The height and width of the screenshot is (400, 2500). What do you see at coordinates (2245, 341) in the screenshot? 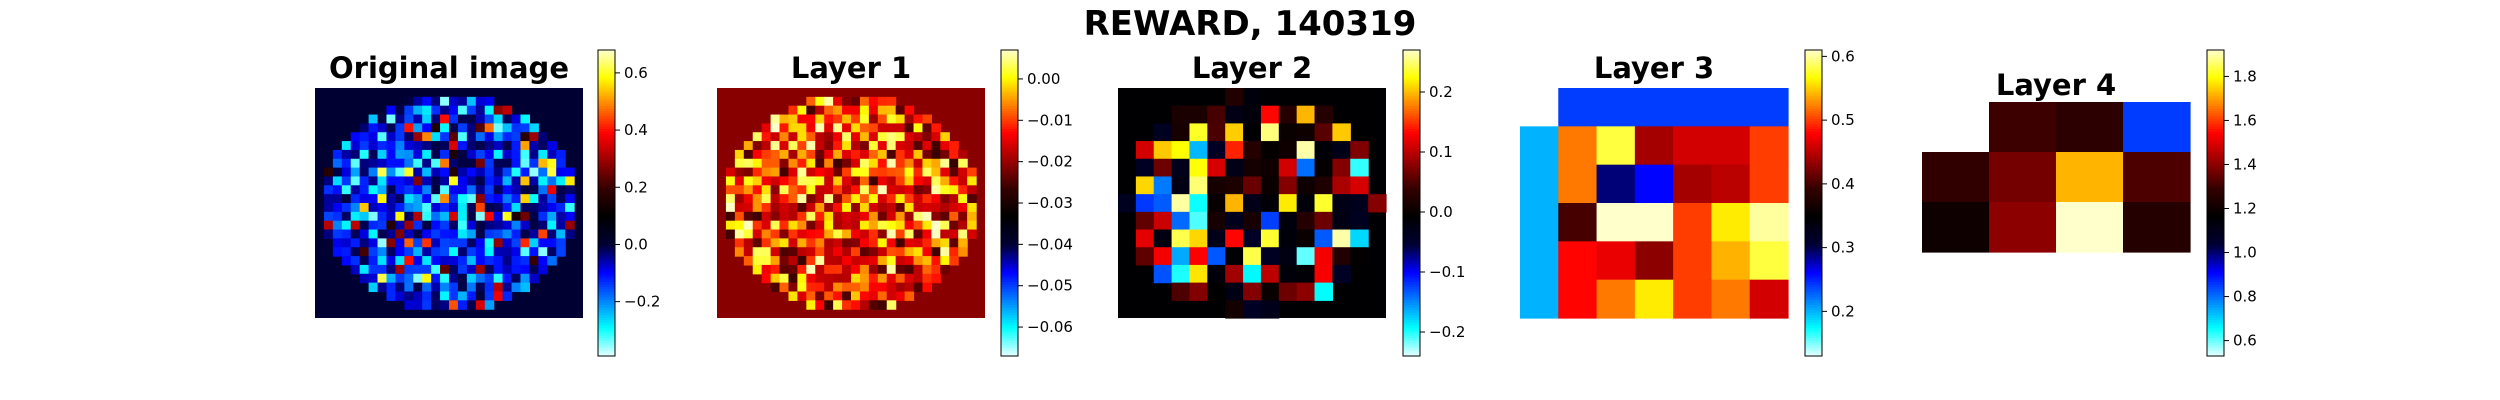
I see `colorbar-tick-label: 0.6` at bounding box center [2245, 341].